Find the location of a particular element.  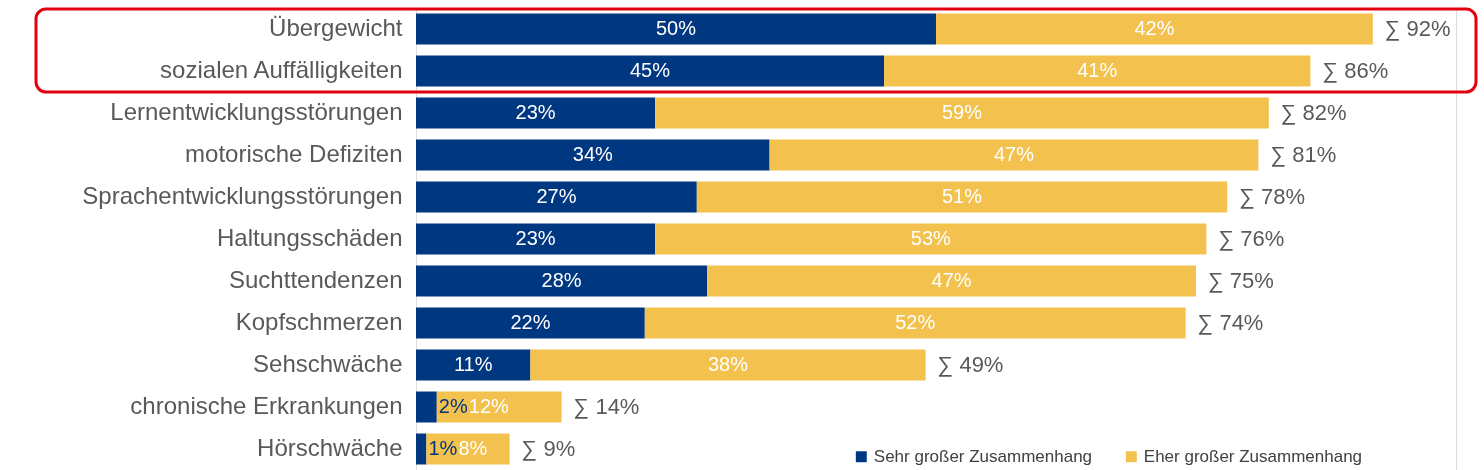

data-label: 41% is located at coordinates (1097, 70).